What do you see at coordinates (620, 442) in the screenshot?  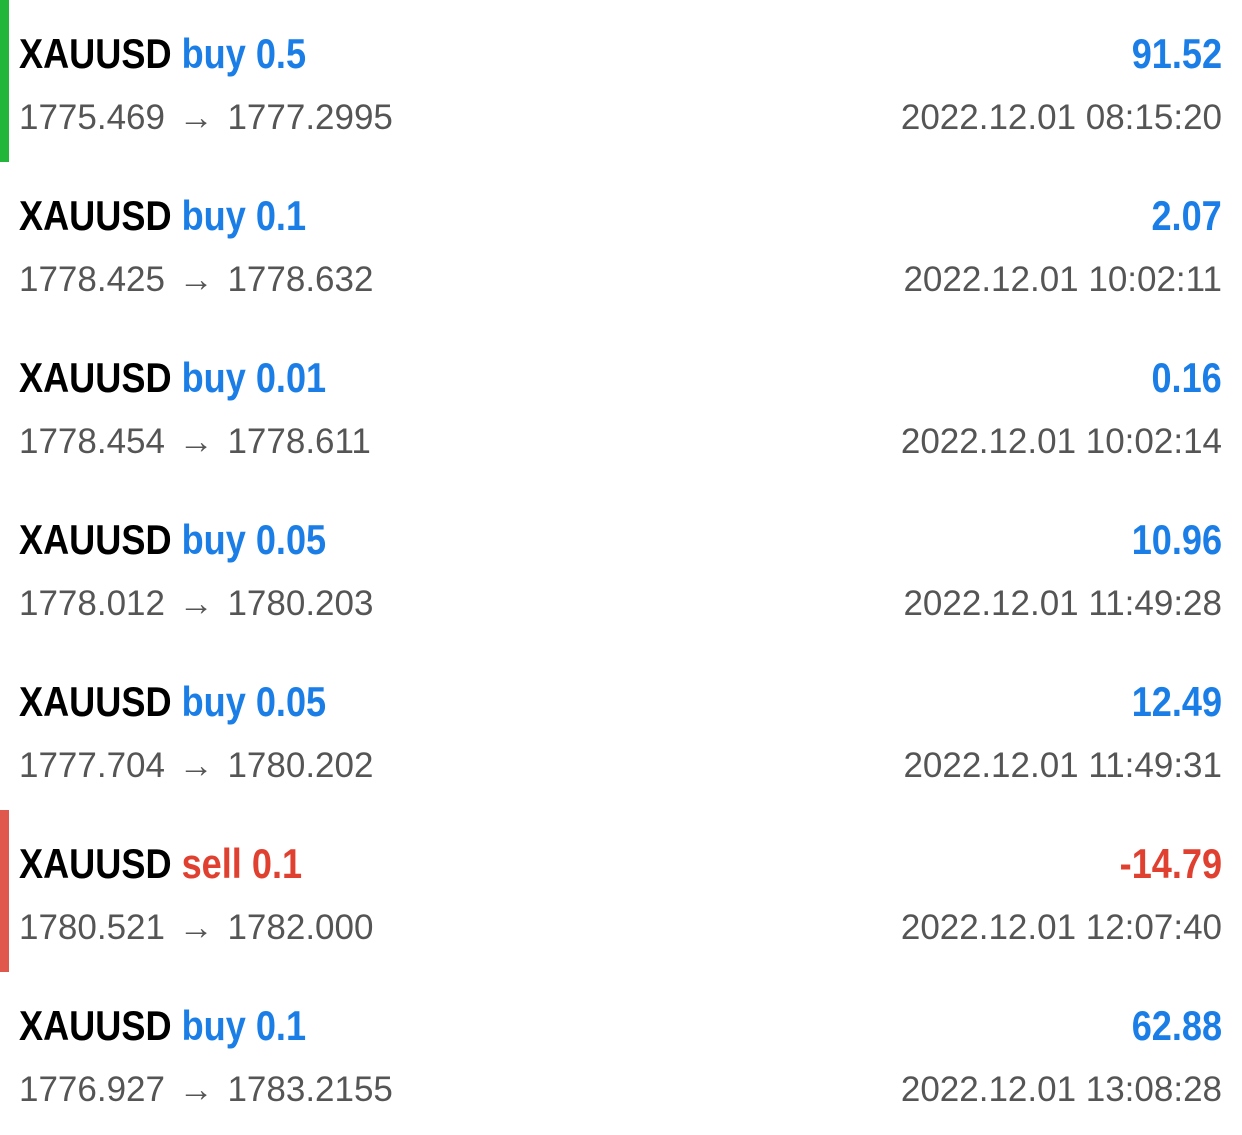 I see `trade-detail-line: 1778.454 → 1778.611 2022.12.01 10:02:14` at bounding box center [620, 442].